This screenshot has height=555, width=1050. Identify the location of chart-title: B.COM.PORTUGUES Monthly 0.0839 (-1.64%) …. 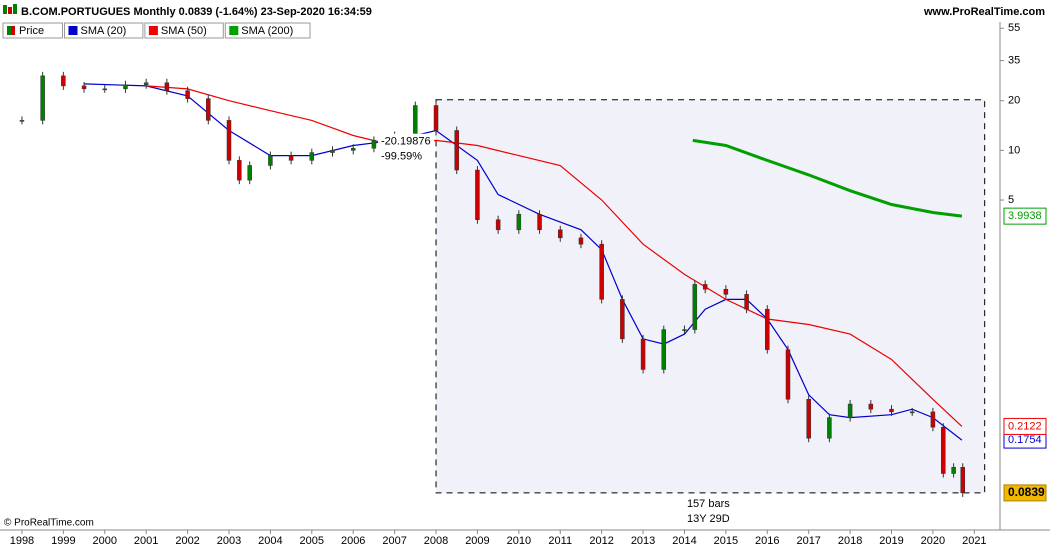
(196, 12).